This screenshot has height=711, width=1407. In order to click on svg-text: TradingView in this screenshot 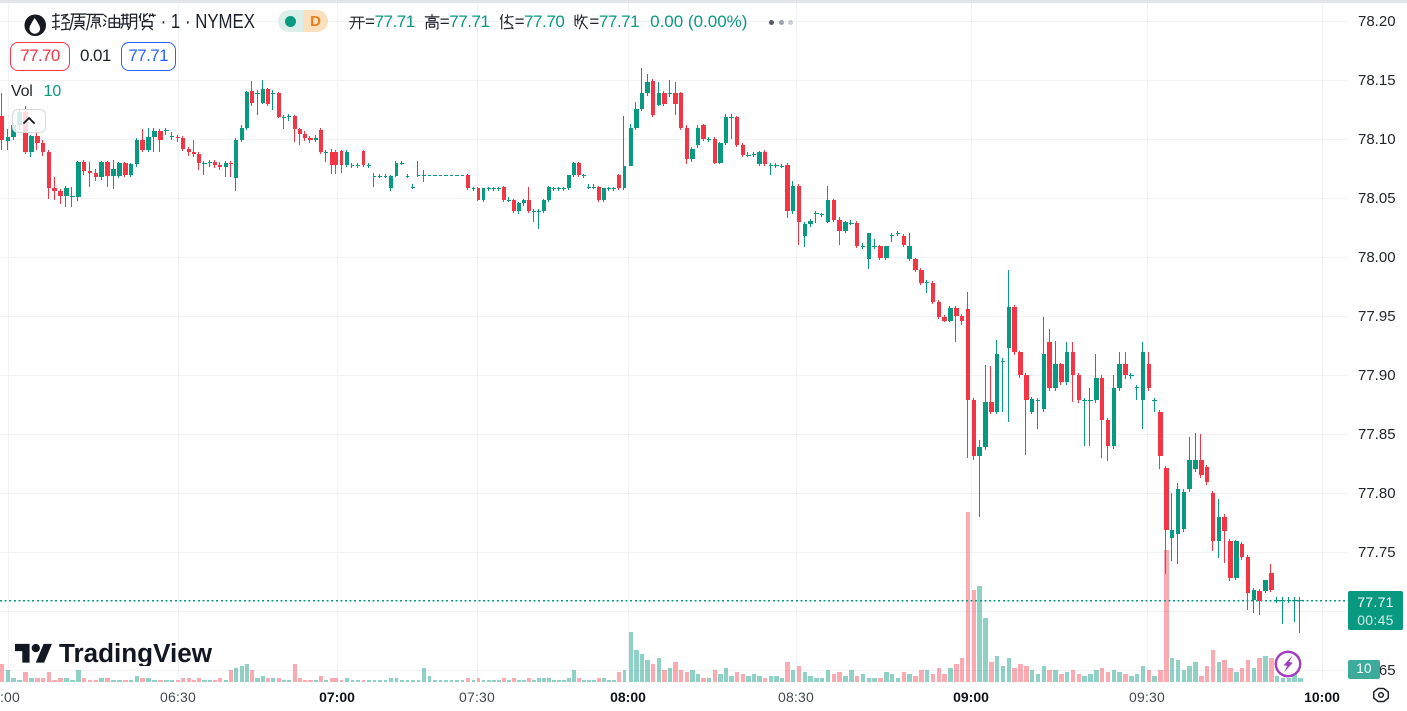, I will do `click(135, 653)`.